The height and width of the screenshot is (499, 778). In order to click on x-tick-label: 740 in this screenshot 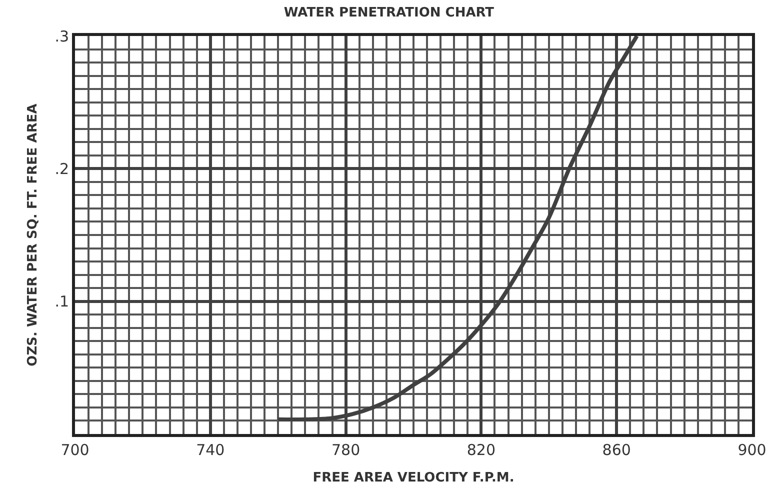, I will do `click(210, 450)`.